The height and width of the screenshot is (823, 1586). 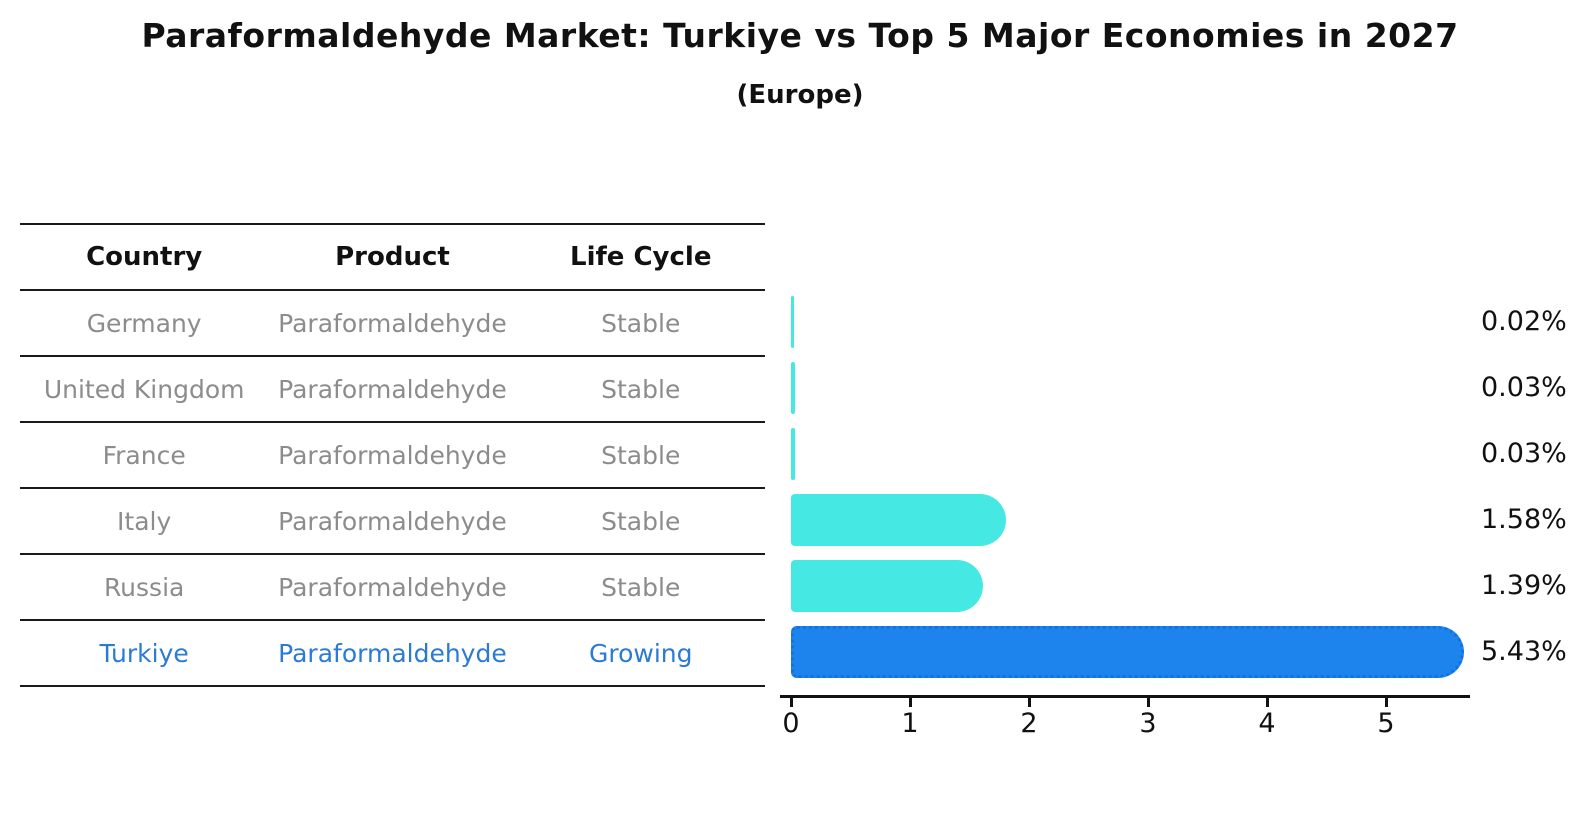 What do you see at coordinates (640, 653) in the screenshot?
I see `table-cell-lifecycle: Growing` at bounding box center [640, 653].